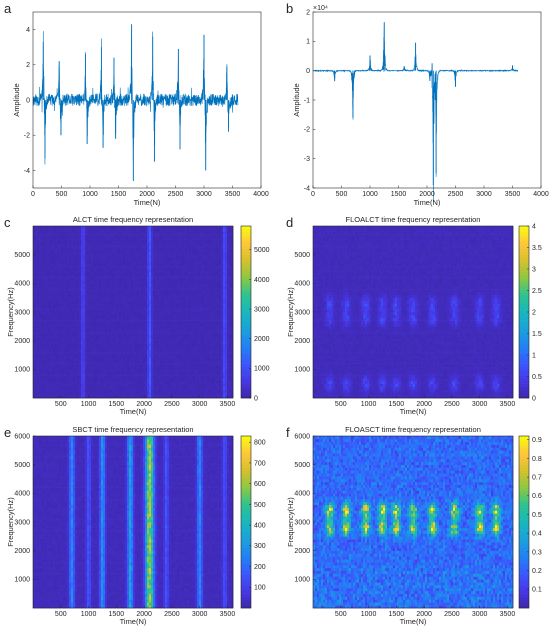 The image size is (550, 627). Describe the element at coordinates (28, 30) in the screenshot. I see `y-tick-label: 4` at that location.